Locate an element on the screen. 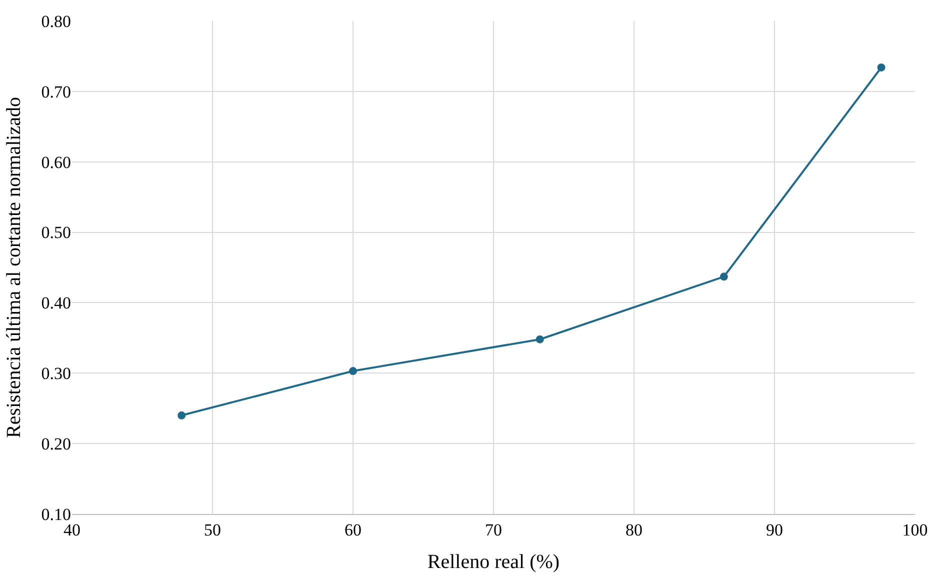 This screenshot has height=580, width=940. x-tick-label: 50 is located at coordinates (212, 530).